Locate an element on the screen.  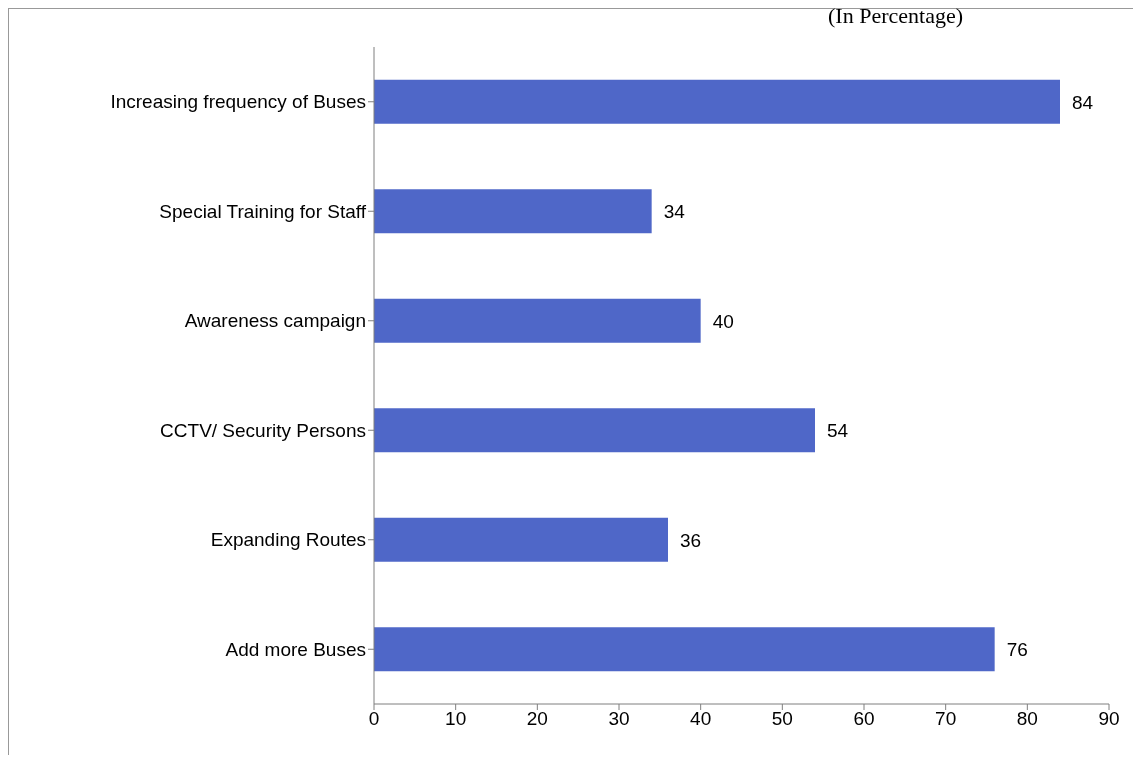
x-tick-label: 30 is located at coordinates (619, 719).